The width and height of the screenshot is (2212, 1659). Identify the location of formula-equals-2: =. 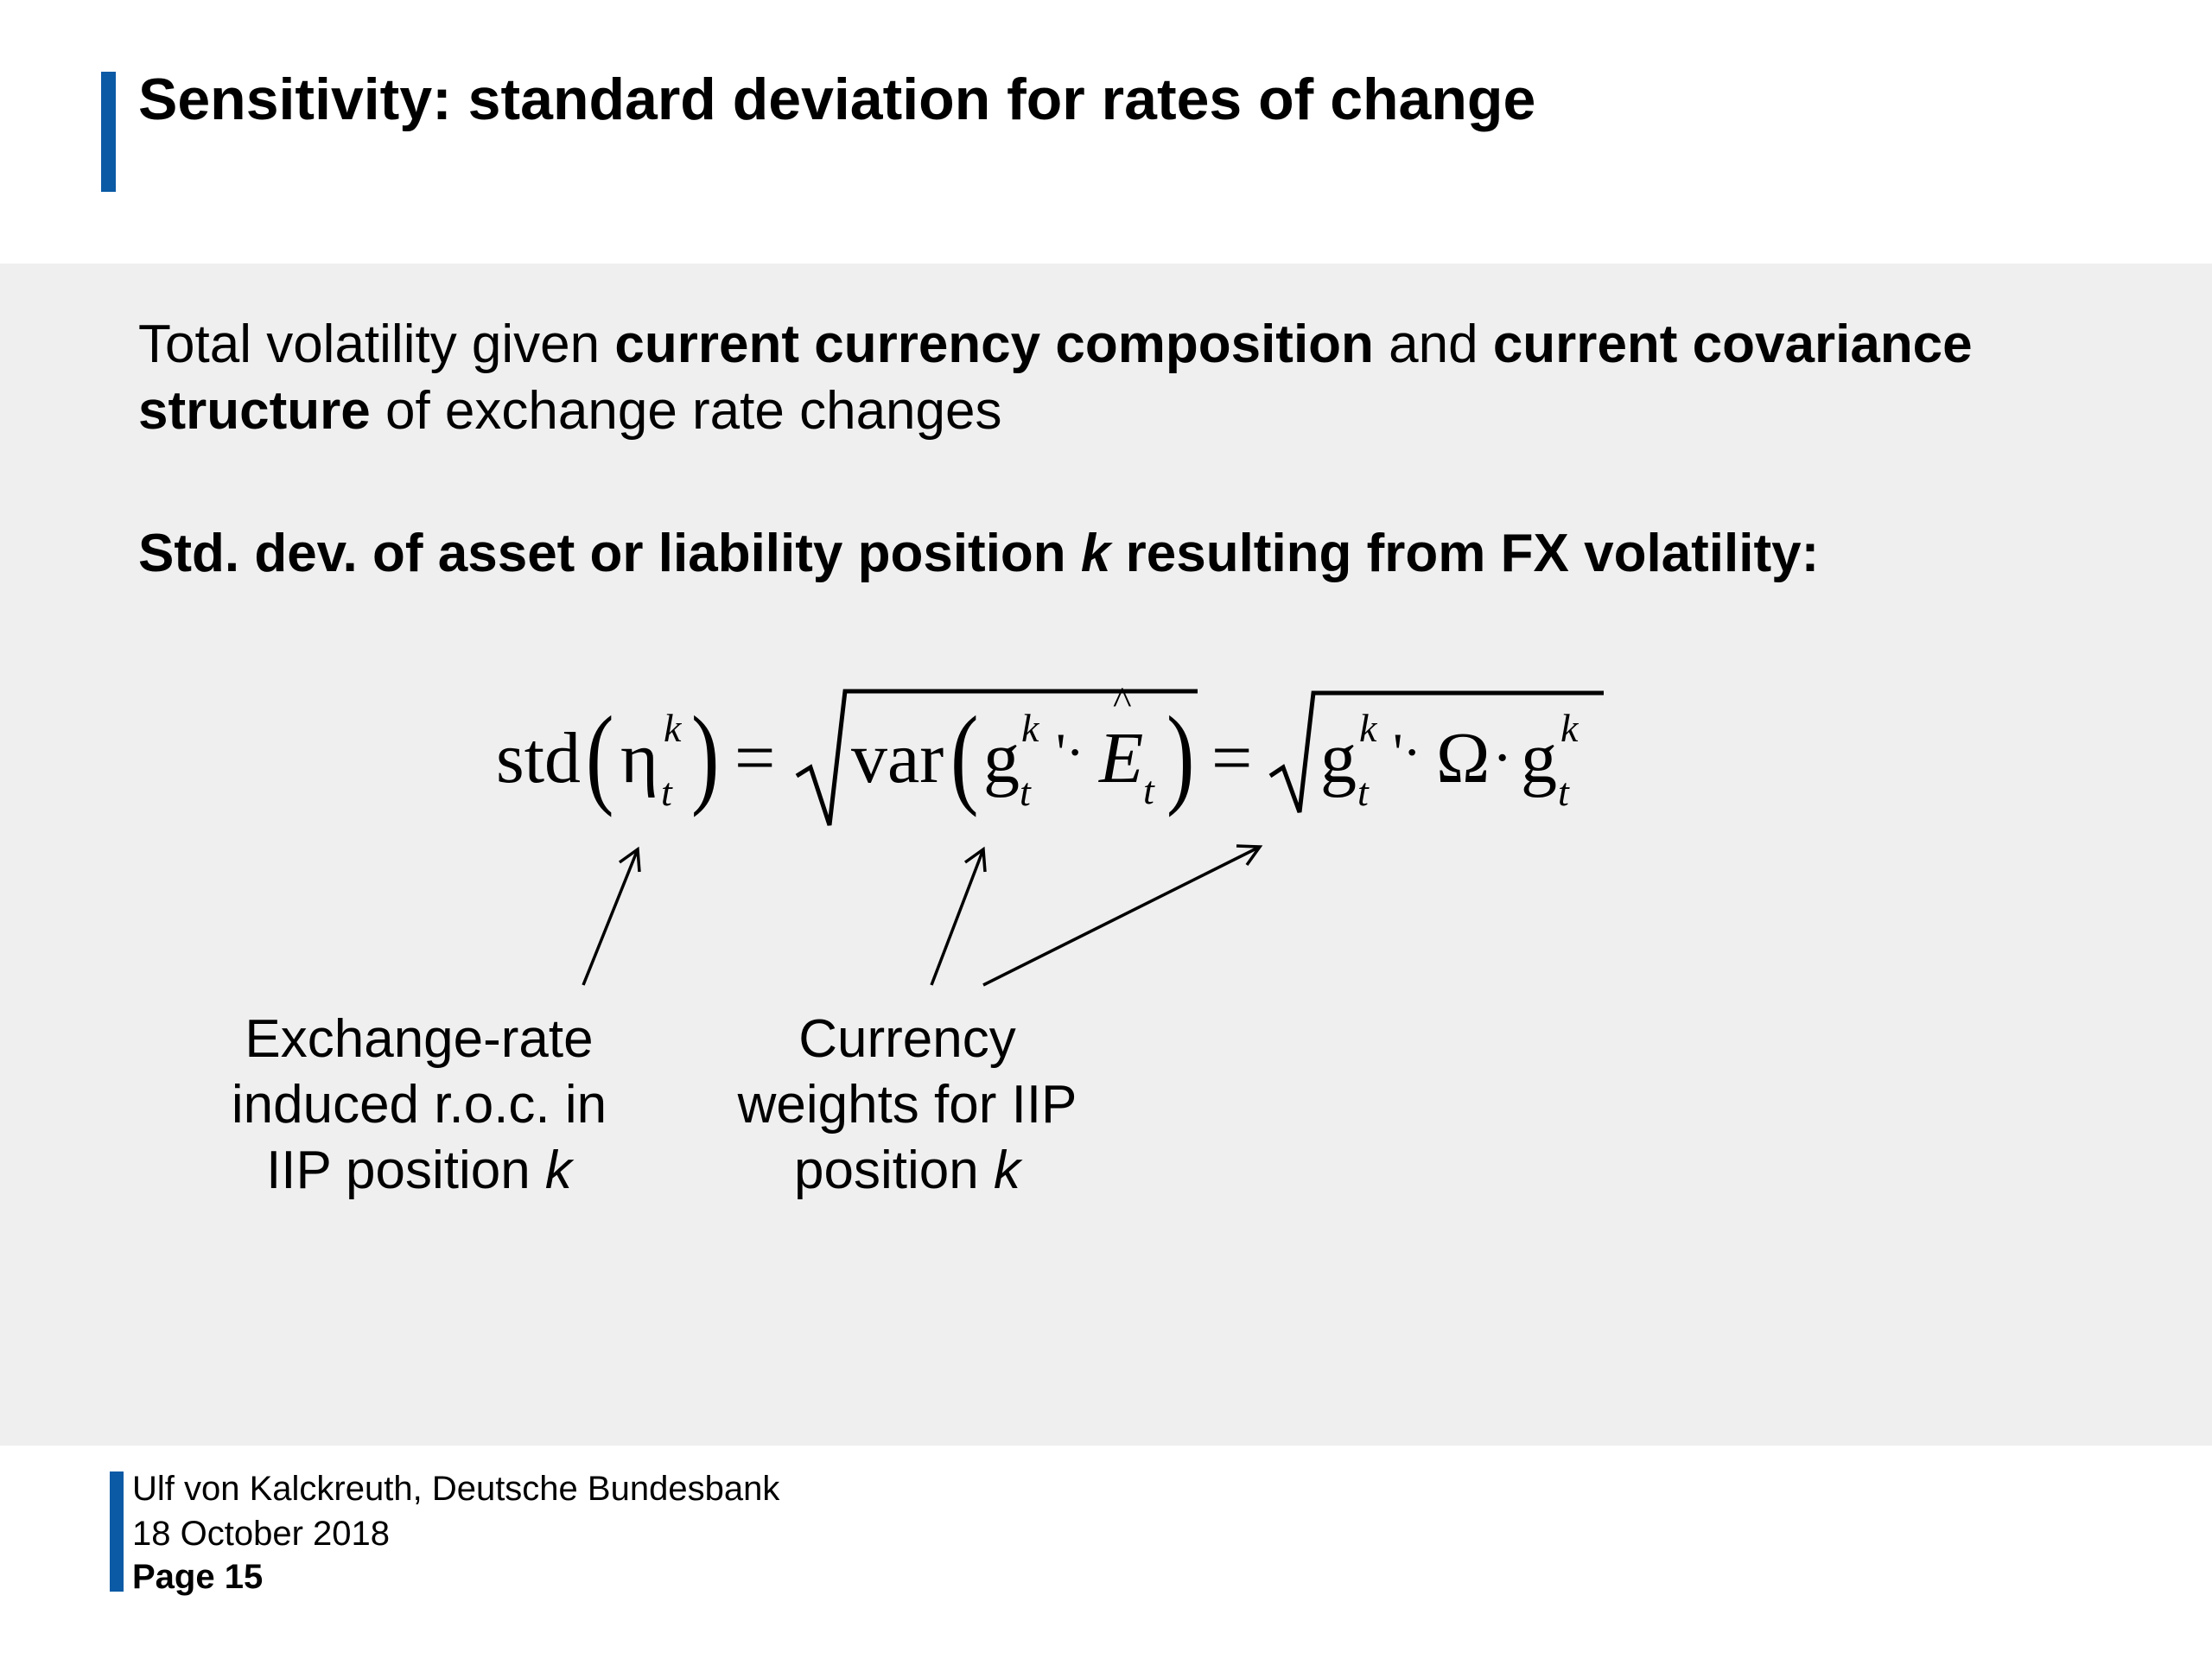
(1231, 758).